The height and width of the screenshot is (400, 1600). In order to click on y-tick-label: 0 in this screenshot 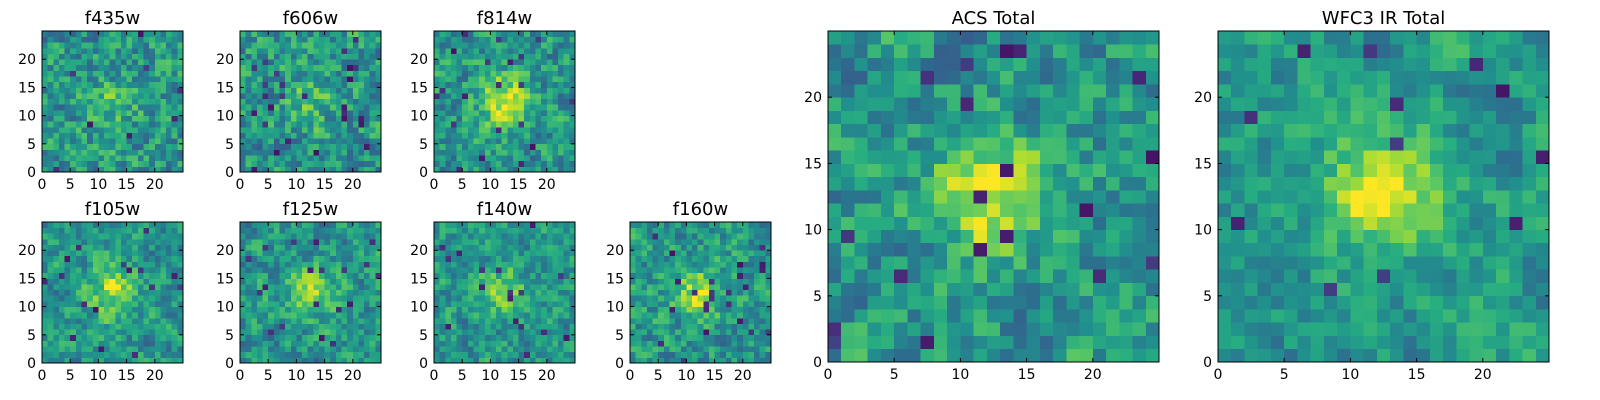, I will do `click(229, 364)`.